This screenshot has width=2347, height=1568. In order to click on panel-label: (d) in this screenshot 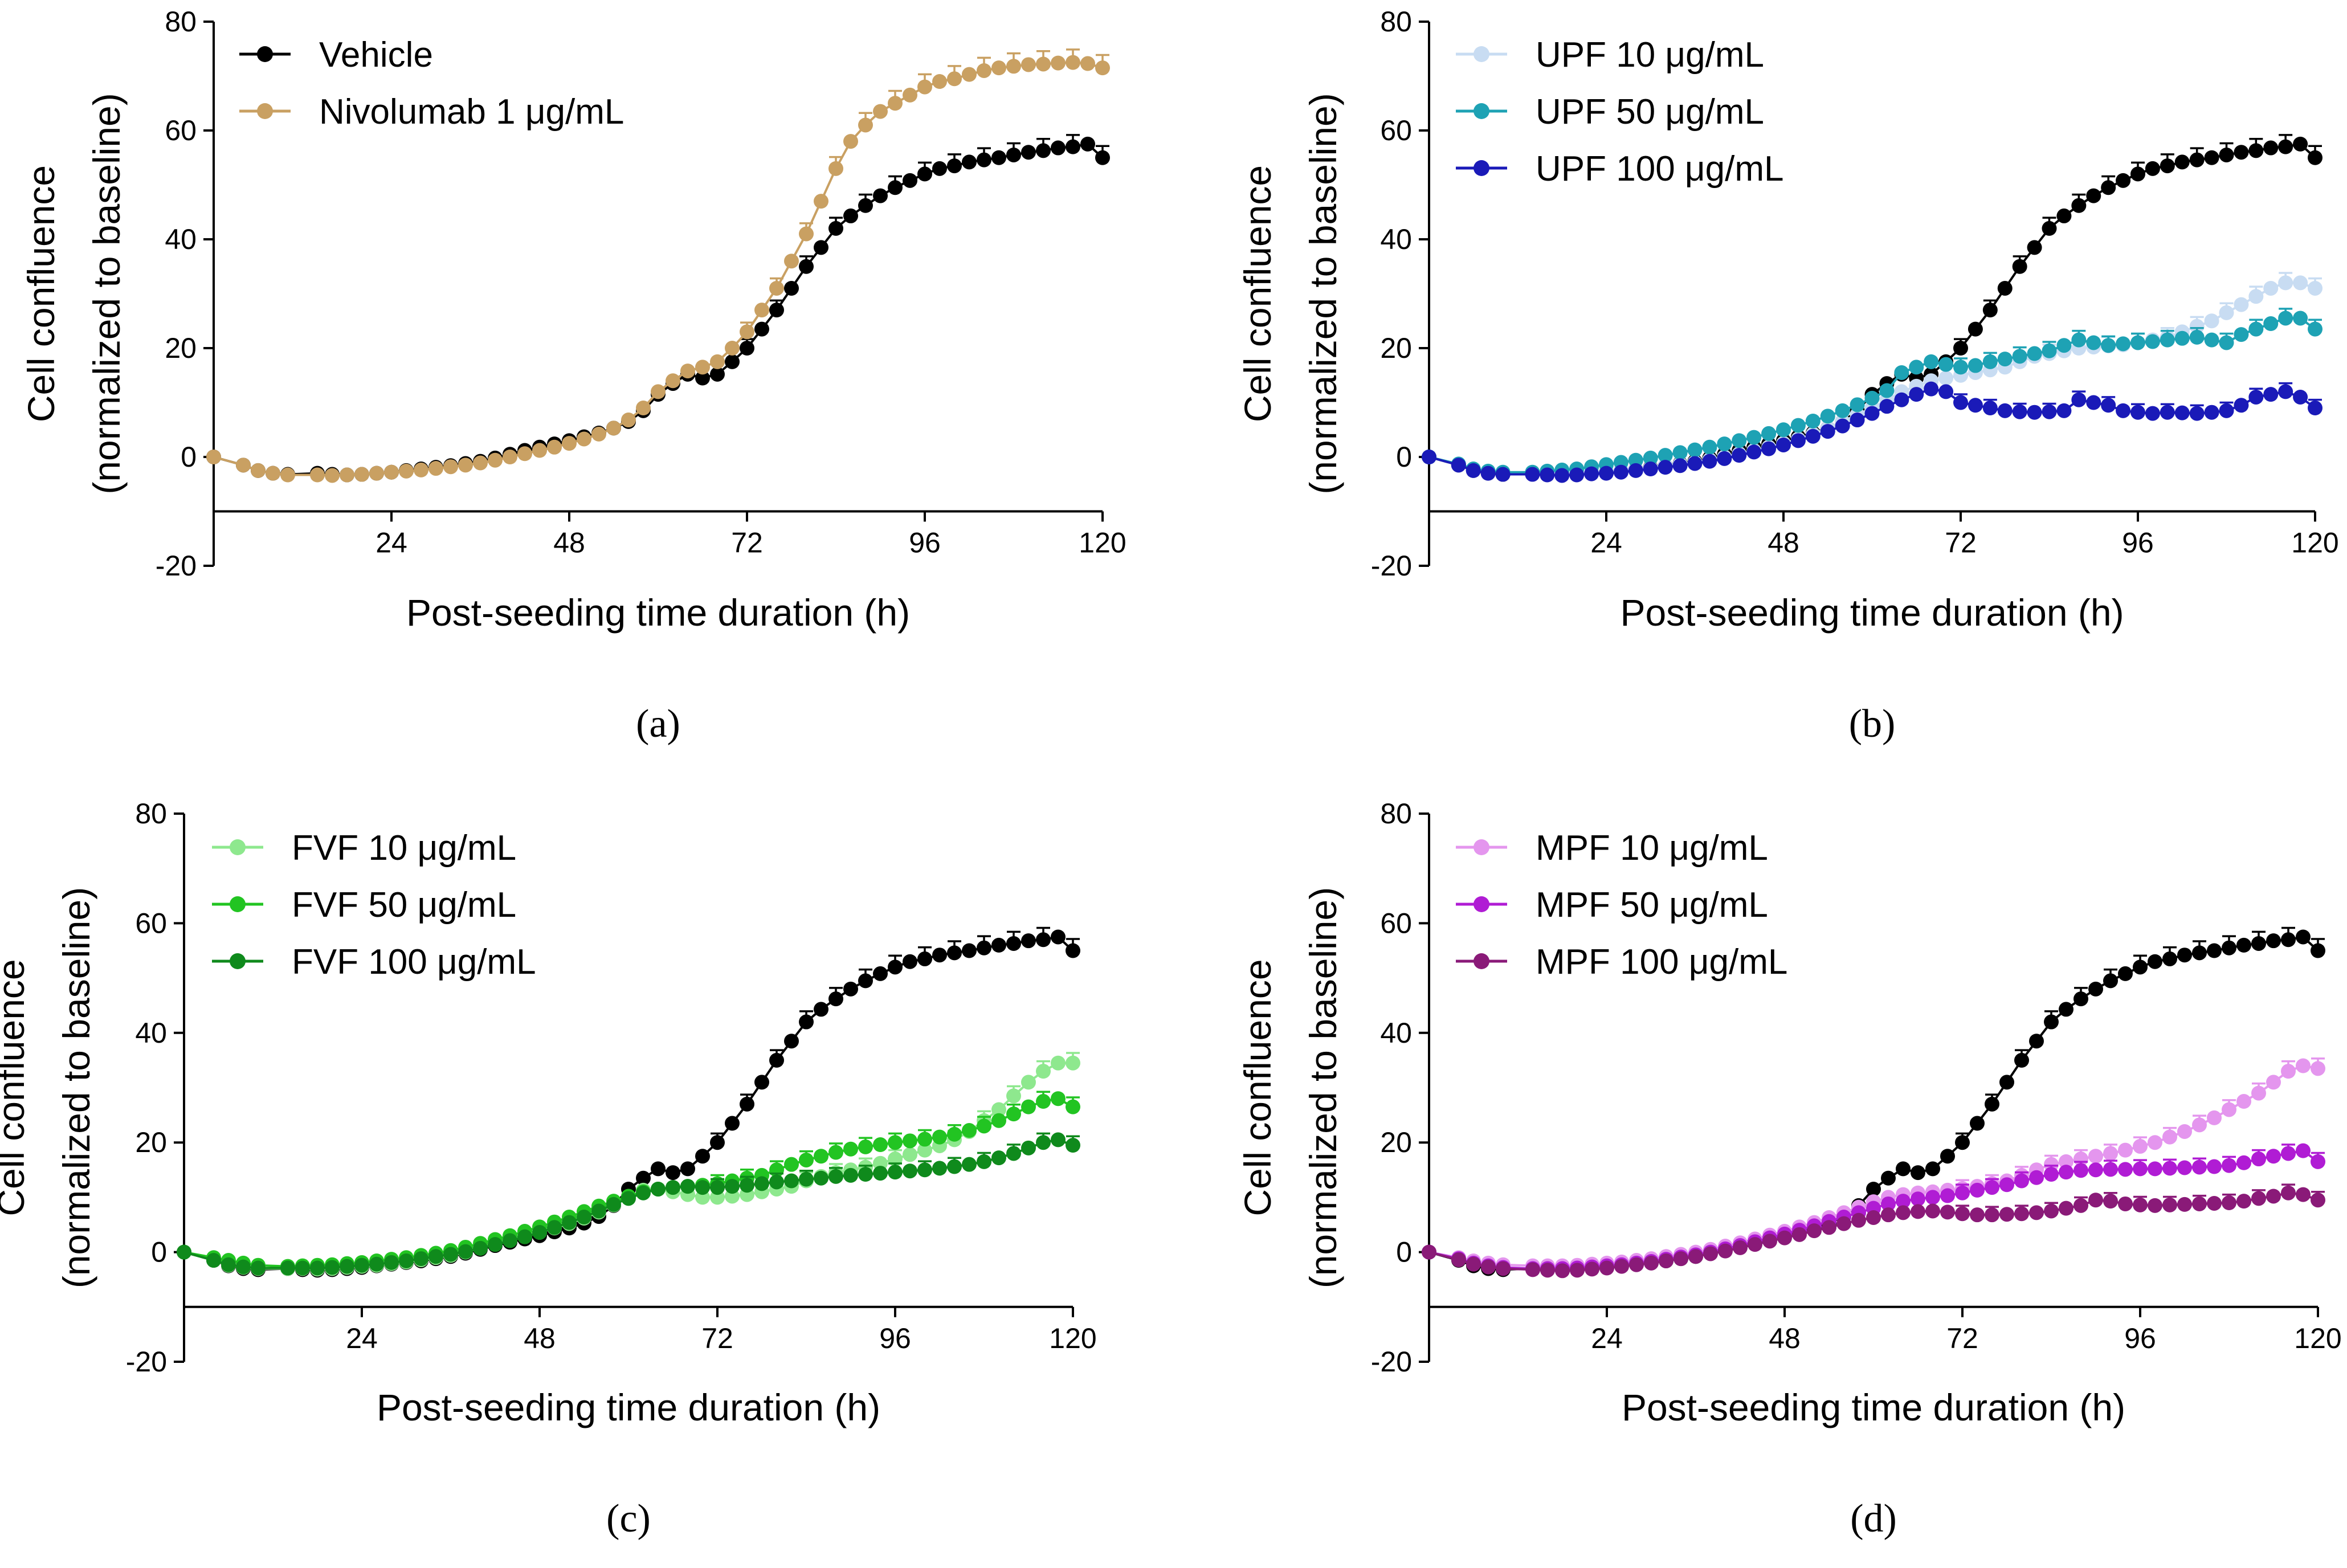, I will do `click(1873, 1519)`.